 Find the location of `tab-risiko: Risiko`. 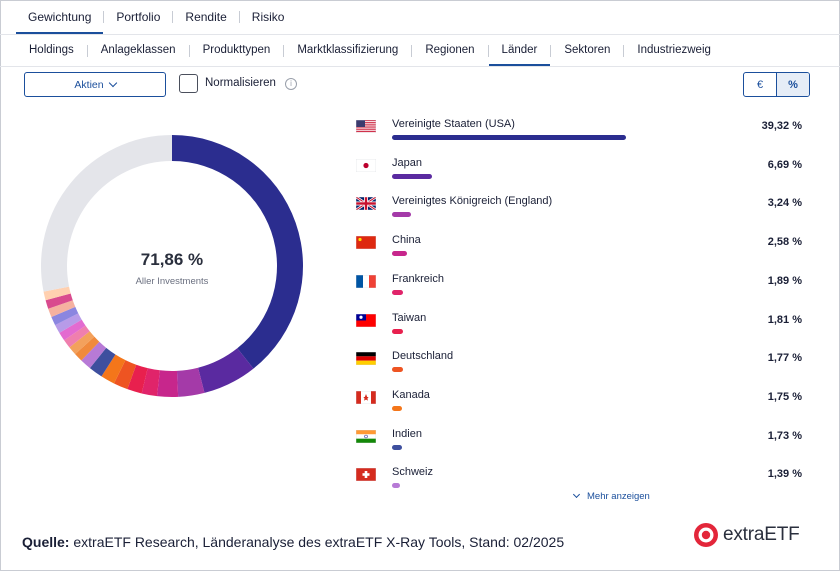

tab-risiko: Risiko is located at coordinates (268, 17).